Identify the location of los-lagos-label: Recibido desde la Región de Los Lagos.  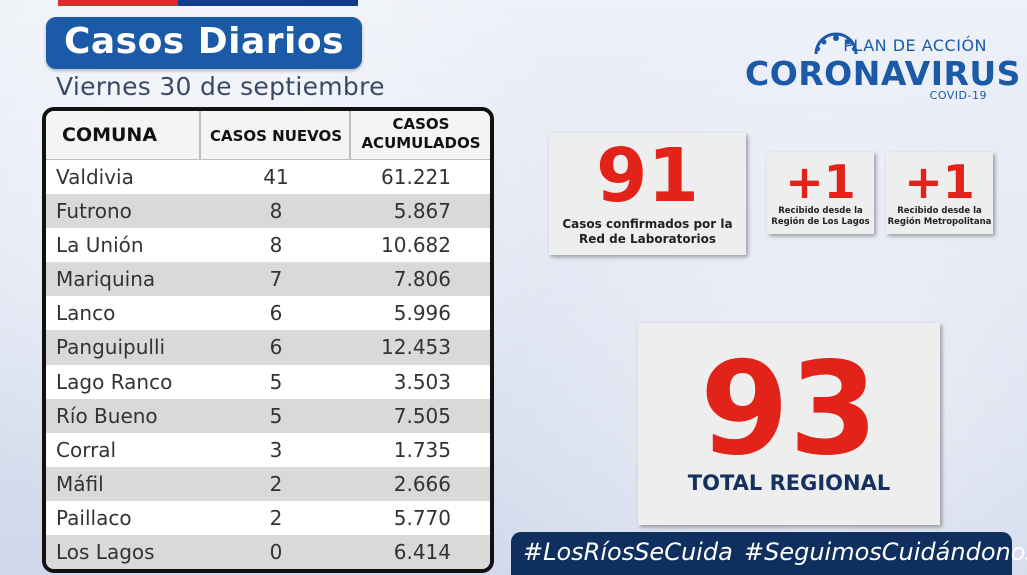
(820, 217).